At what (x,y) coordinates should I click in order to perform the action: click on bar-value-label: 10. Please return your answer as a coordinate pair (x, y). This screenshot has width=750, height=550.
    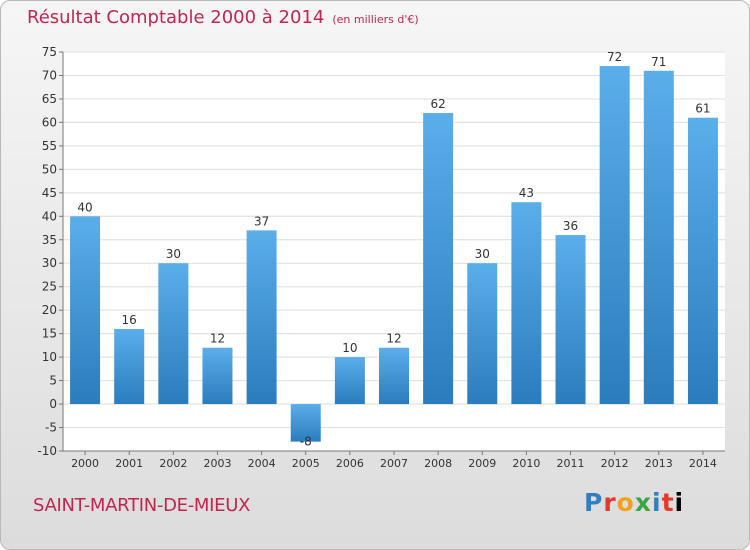
    Looking at the image, I should click on (349, 348).